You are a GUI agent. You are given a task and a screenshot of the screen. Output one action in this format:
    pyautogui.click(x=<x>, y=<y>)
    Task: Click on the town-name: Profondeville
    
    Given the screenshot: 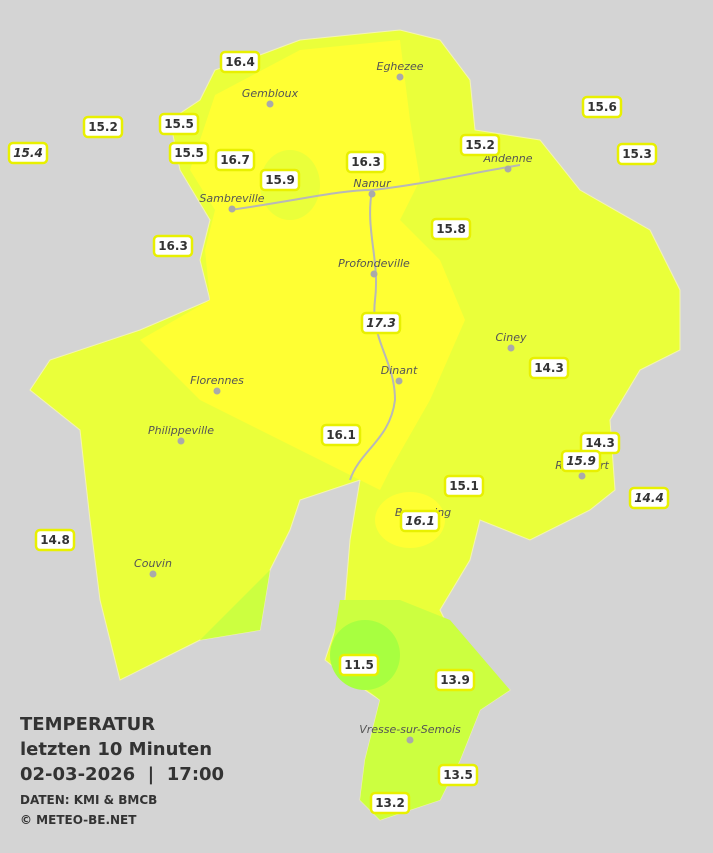 What is the action you would take?
    pyautogui.click(x=374, y=263)
    